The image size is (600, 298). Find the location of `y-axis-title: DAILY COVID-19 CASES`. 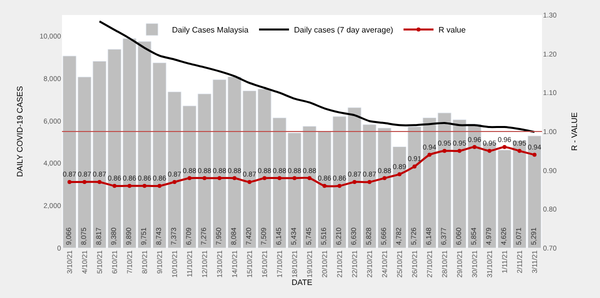

y-axis-title: DAILY COVID-19 CASES is located at coordinates (19, 131).